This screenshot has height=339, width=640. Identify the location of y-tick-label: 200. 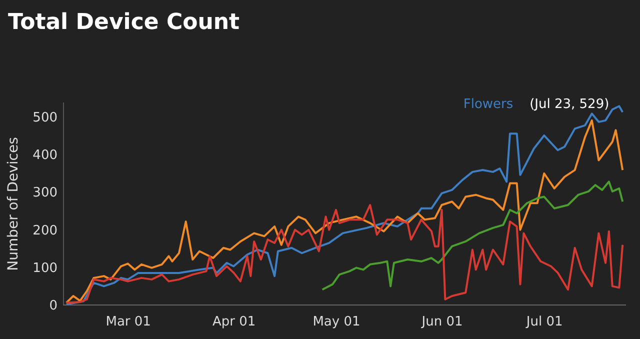
(45, 230).